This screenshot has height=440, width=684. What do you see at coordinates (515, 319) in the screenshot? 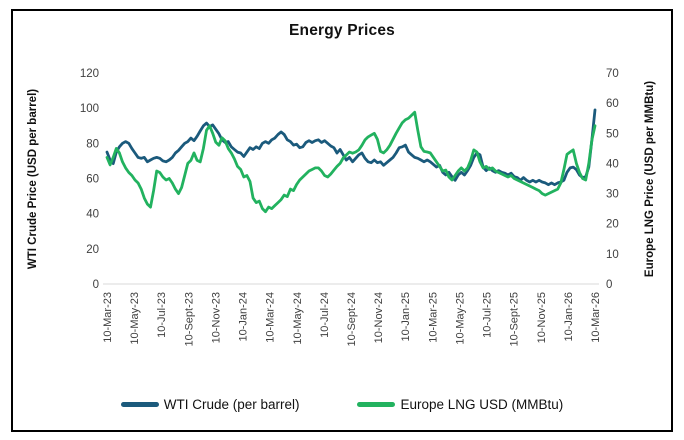
I see `x-axis-tick-label: 10-Sept-25` at bounding box center [515, 319].